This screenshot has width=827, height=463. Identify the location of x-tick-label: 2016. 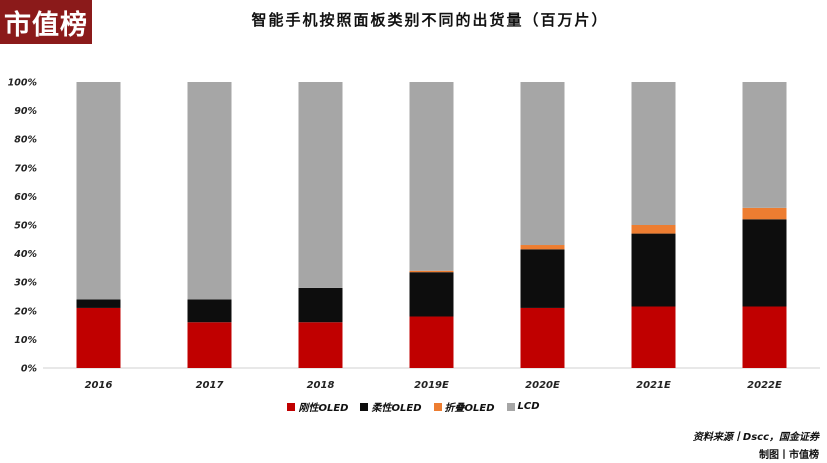
(99, 385).